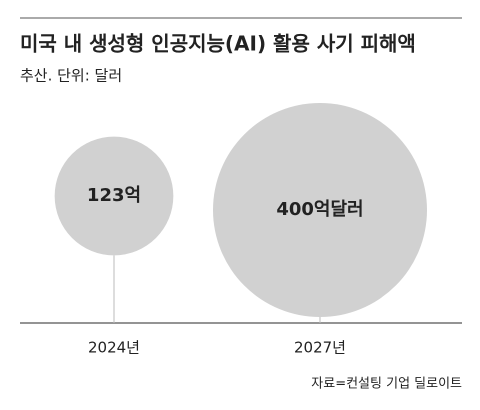  I want to click on x-tick-label: 2024년, so click(114, 348).